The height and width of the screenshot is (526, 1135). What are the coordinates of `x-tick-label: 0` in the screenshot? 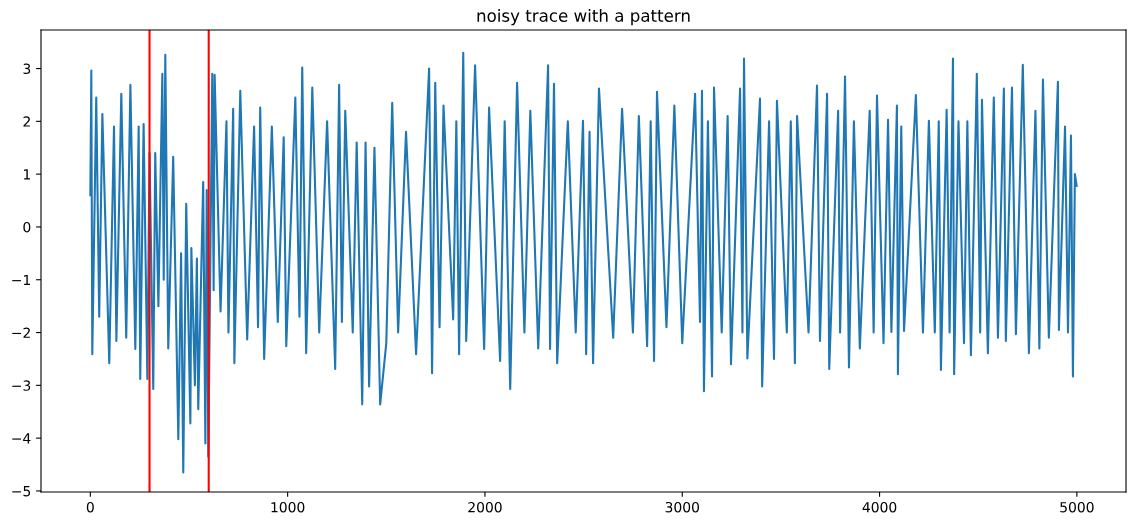 It's located at (90, 507).